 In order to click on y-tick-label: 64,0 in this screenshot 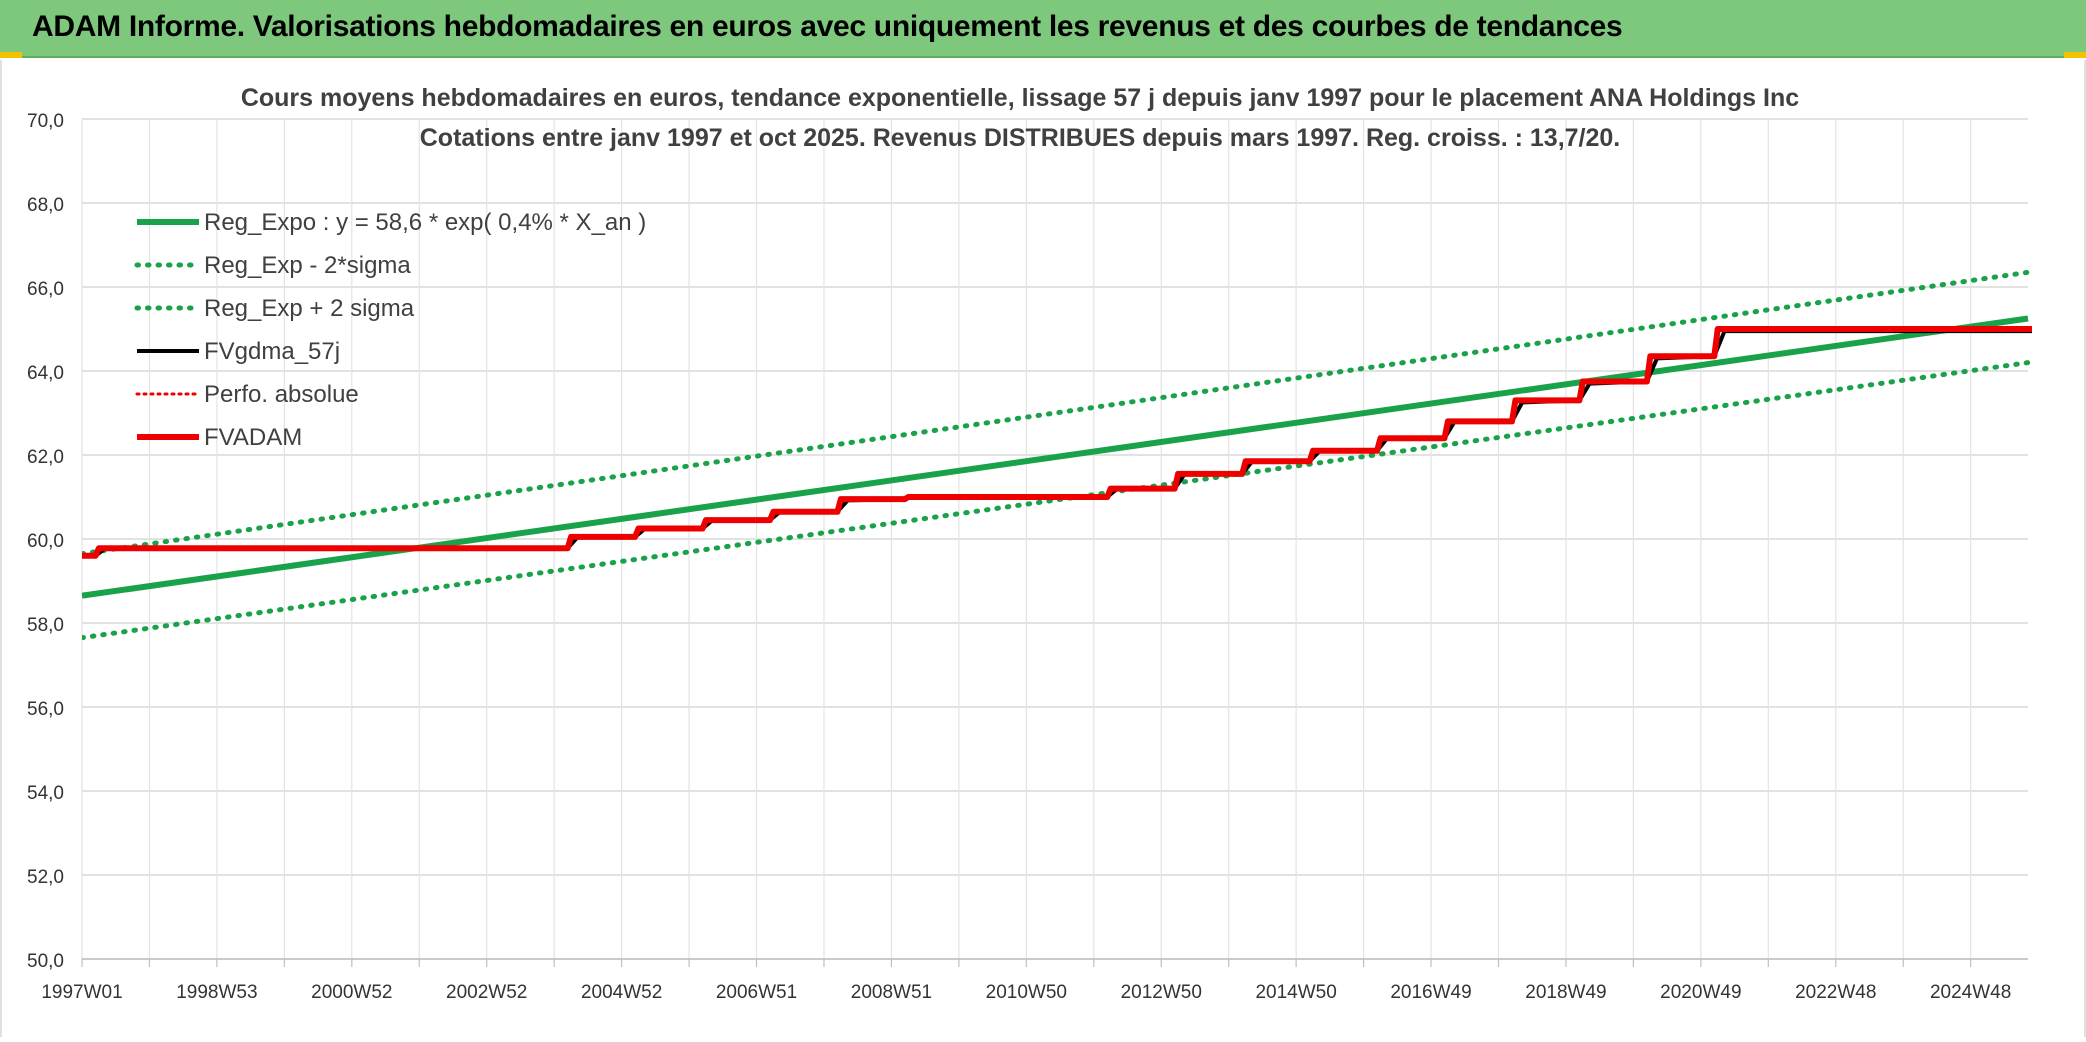, I will do `click(45, 373)`.